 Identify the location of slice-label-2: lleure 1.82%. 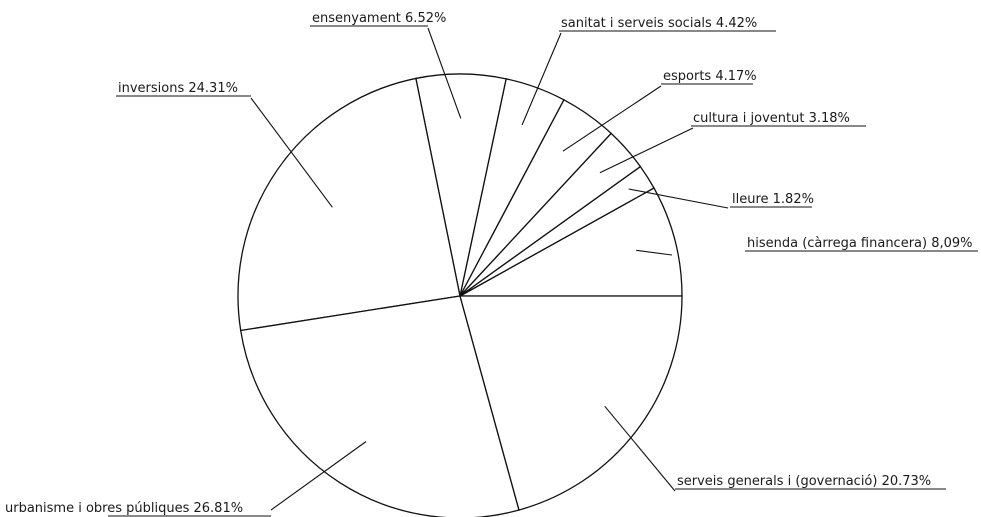
(773, 199).